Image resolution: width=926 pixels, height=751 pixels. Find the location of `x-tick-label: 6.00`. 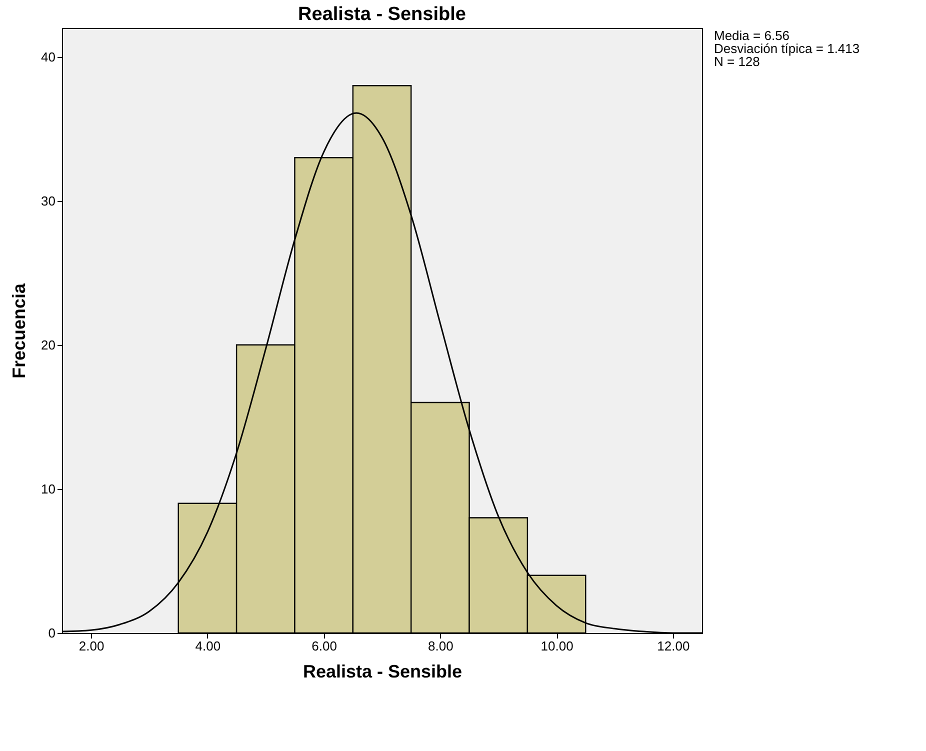

x-tick-label: 6.00 is located at coordinates (324, 646).